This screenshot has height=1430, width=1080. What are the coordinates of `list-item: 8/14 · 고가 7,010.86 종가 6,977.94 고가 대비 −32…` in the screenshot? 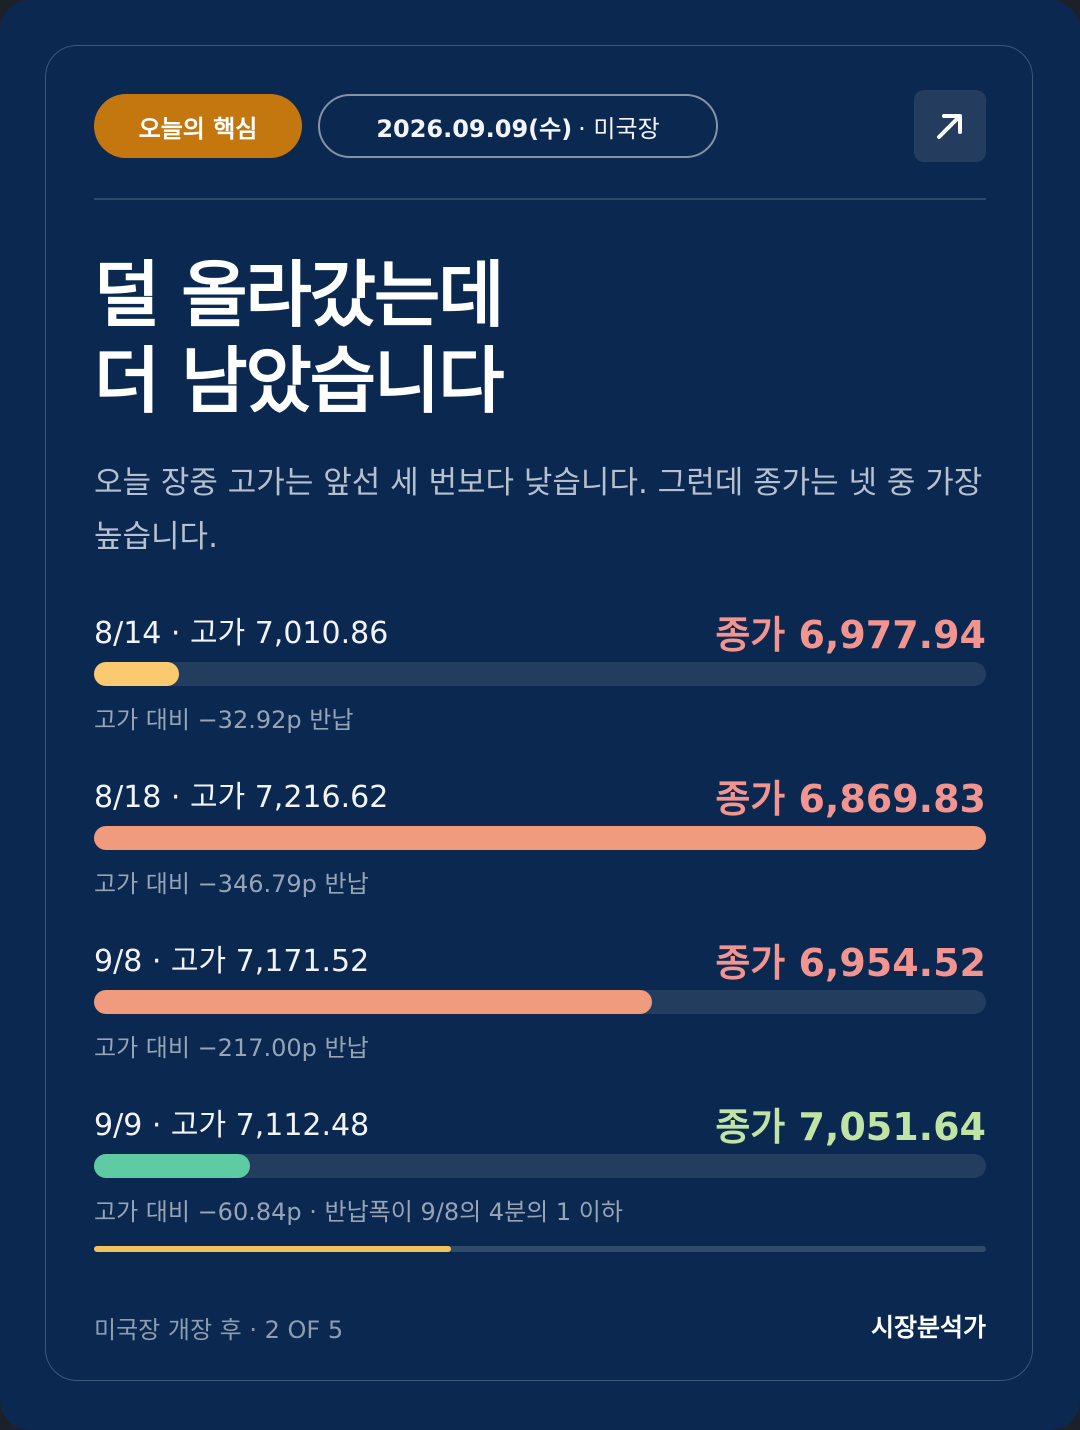 It's located at (540, 674).